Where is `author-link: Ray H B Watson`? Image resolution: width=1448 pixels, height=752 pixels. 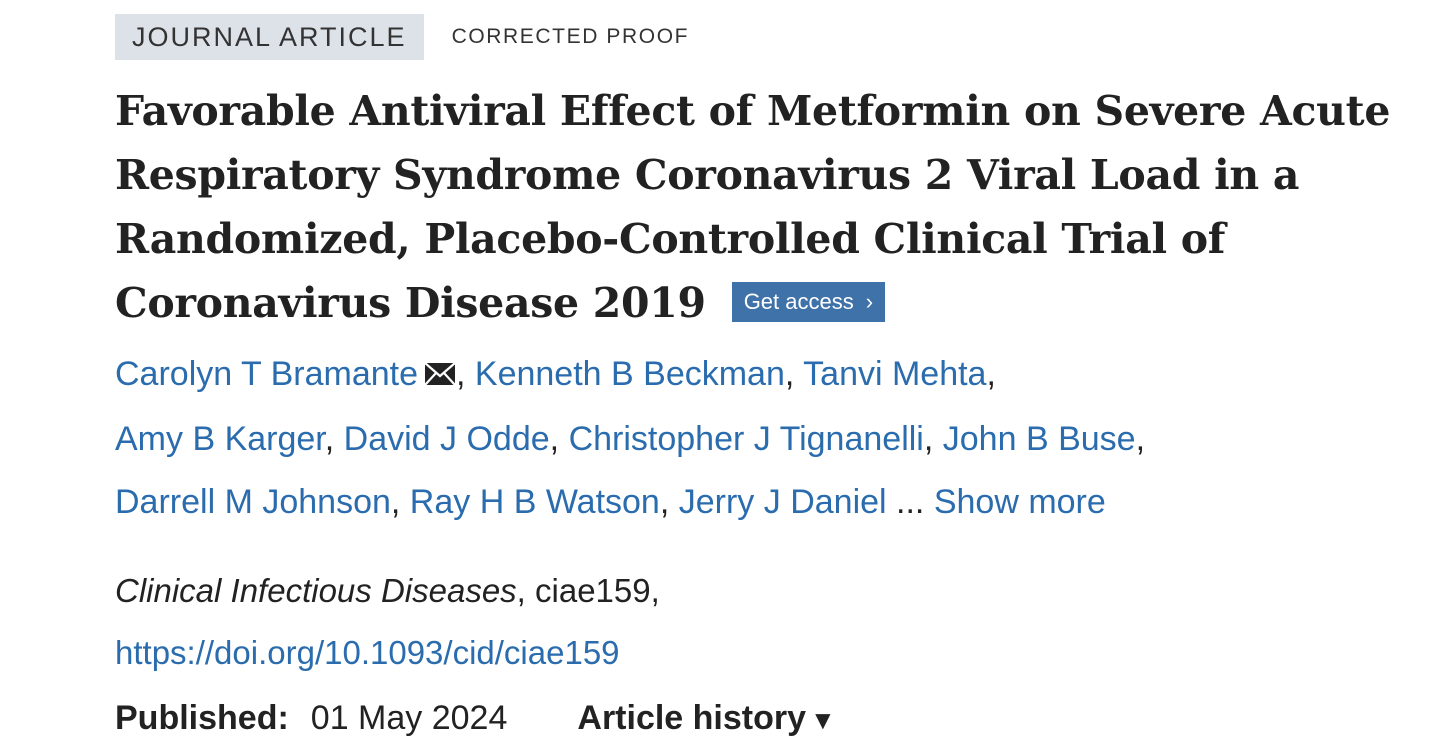 author-link: Ray H B Watson is located at coordinates (534, 502).